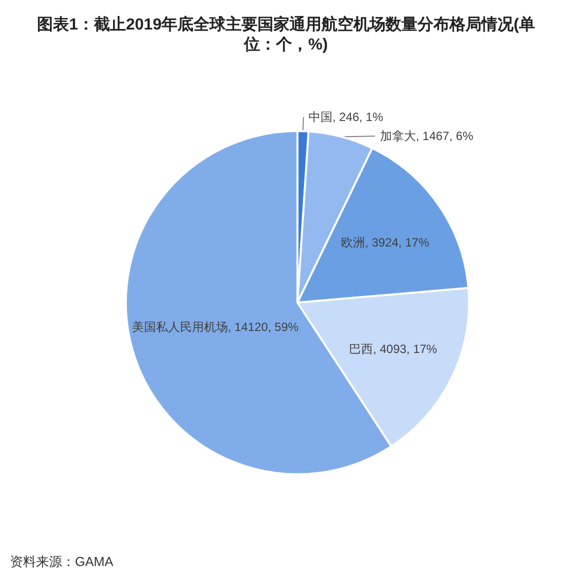  Describe the element at coordinates (427, 136) in the screenshot. I see `slice-label: 加拿大, 1467, 6%` at that location.